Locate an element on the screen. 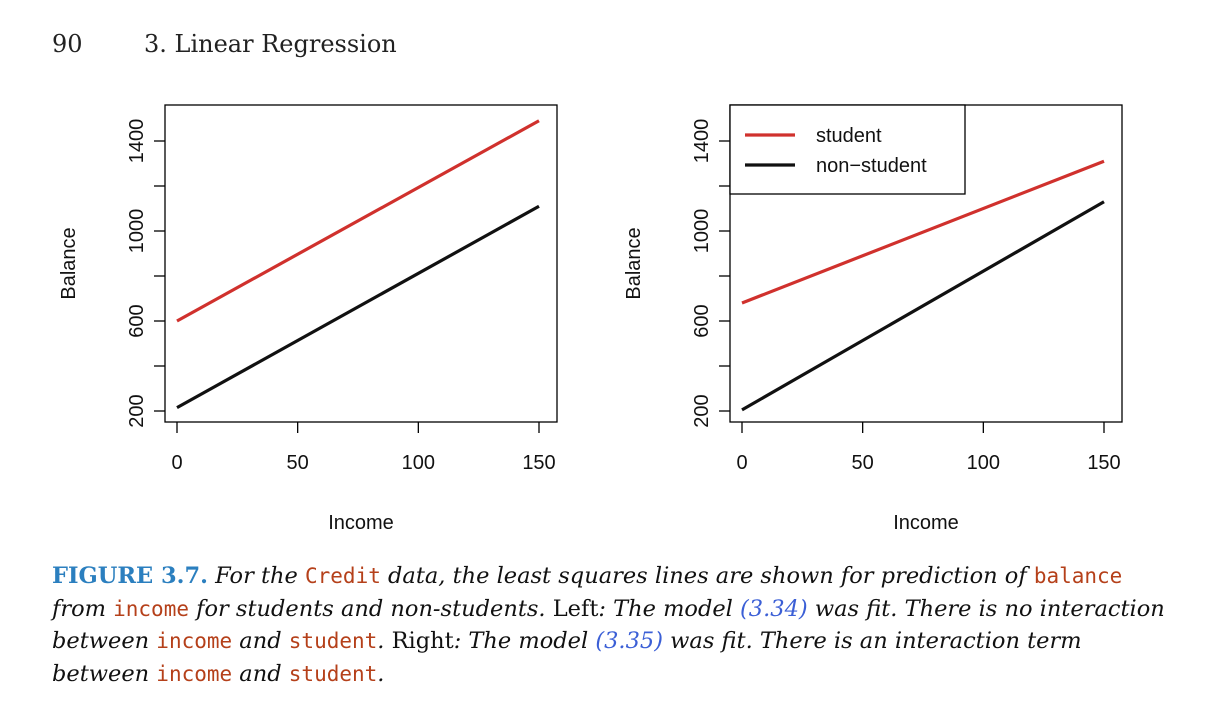 This screenshot has width=1222, height=724. legend-label: student is located at coordinates (849, 136).